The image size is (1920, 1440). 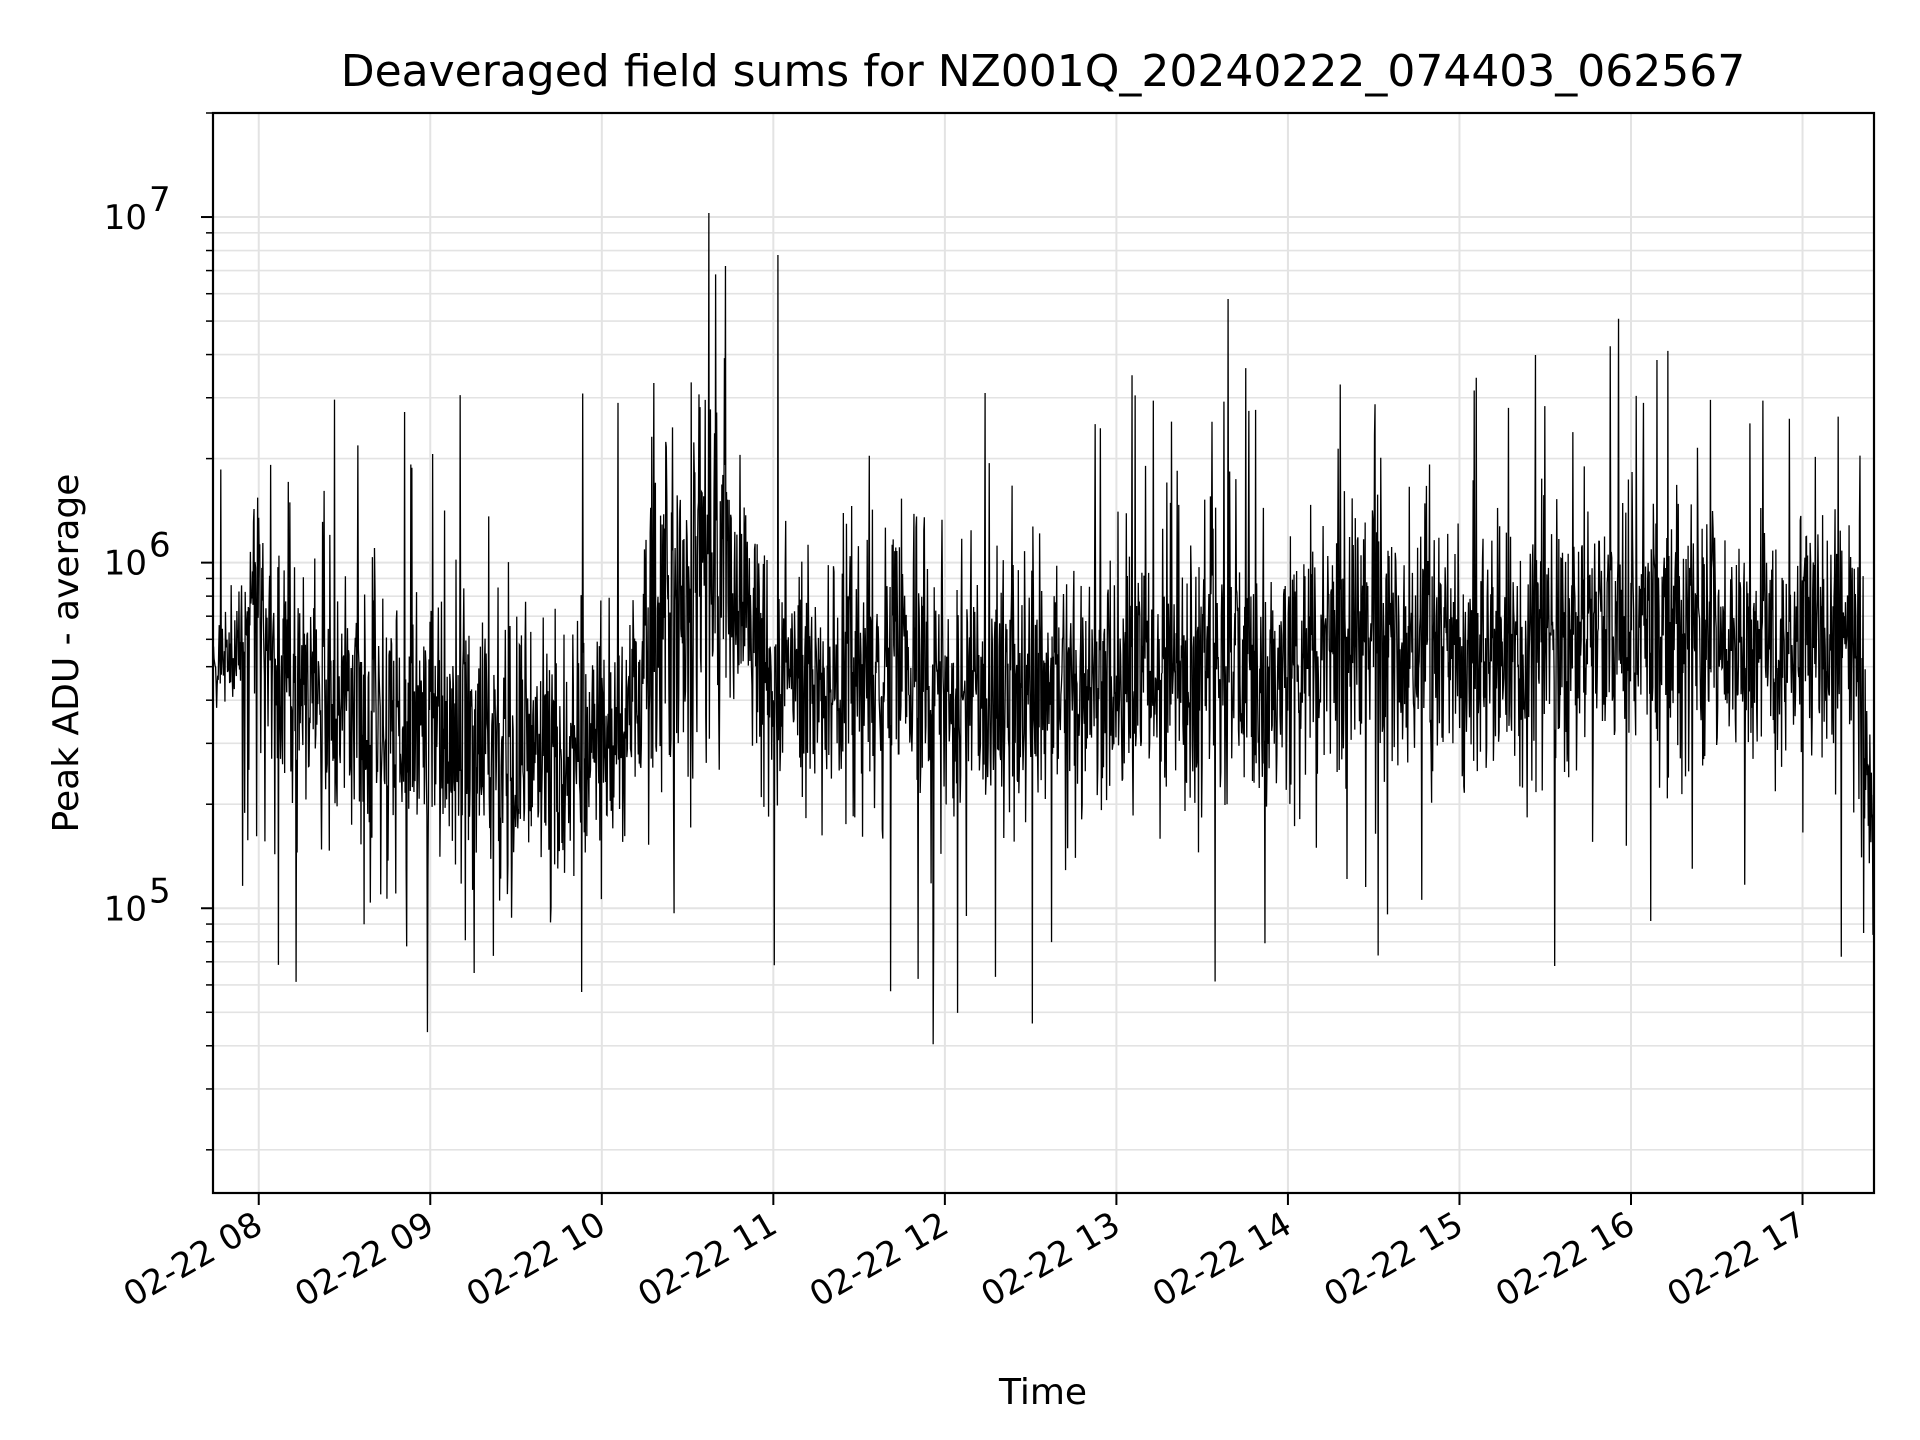 I want to click on x-axis-label: Time, so click(x=1042, y=1392).